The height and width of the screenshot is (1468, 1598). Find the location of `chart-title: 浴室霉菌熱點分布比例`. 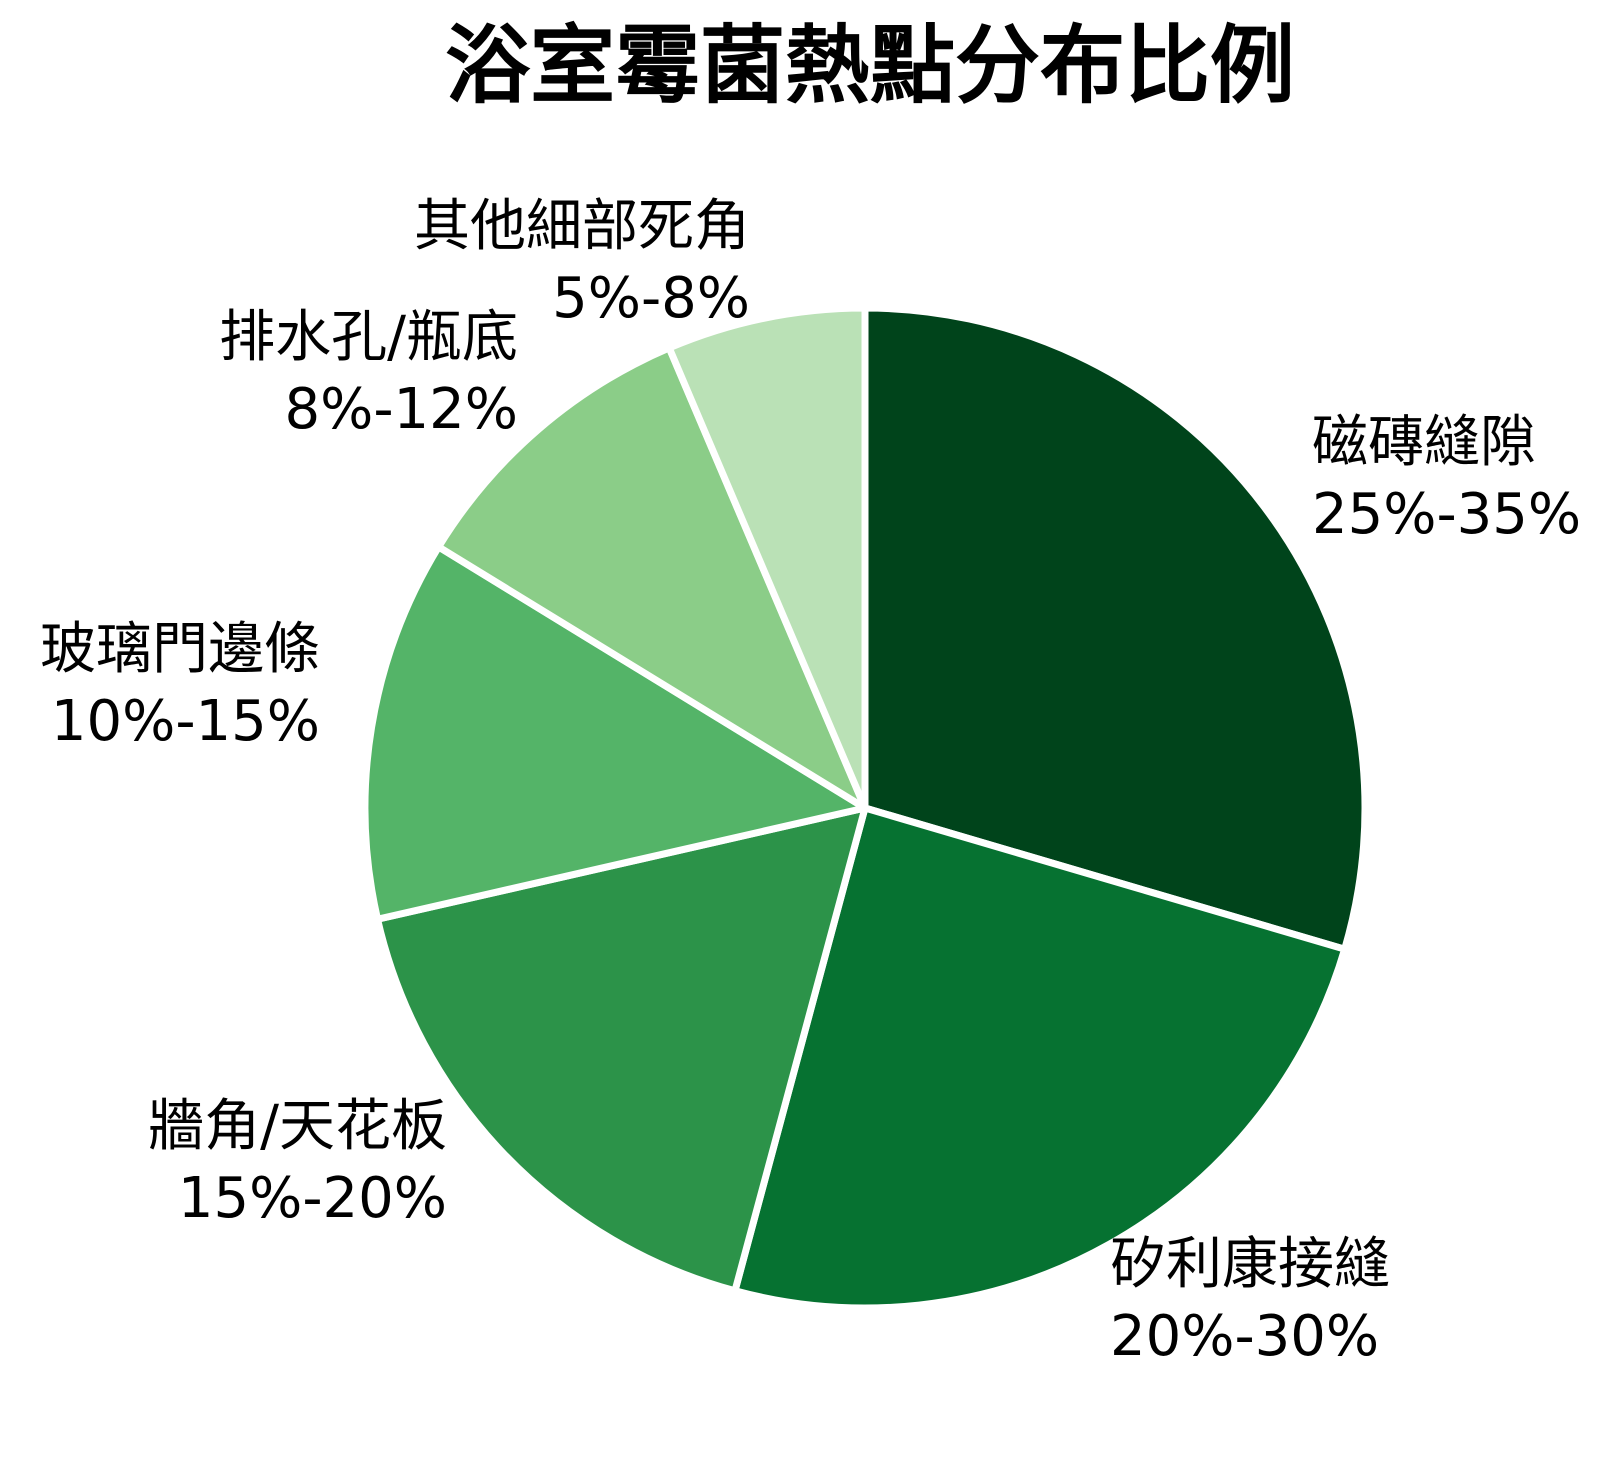

chart-title: 浴室霉菌熱點分布比例 is located at coordinates (870, 66).